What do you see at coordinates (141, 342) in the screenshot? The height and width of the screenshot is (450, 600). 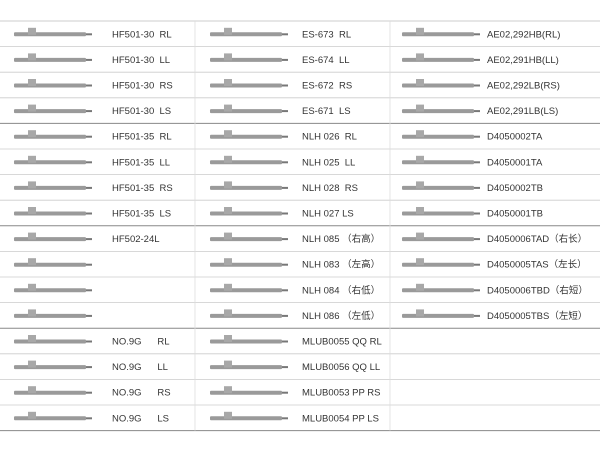 I see `part-code: NO.9G RL` at bounding box center [141, 342].